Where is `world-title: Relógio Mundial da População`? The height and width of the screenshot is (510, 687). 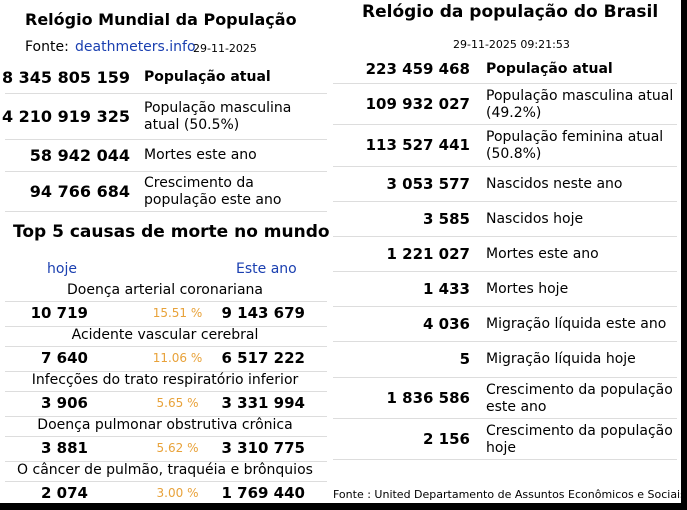
world-title: Relógio Mundial da População is located at coordinates (161, 19).